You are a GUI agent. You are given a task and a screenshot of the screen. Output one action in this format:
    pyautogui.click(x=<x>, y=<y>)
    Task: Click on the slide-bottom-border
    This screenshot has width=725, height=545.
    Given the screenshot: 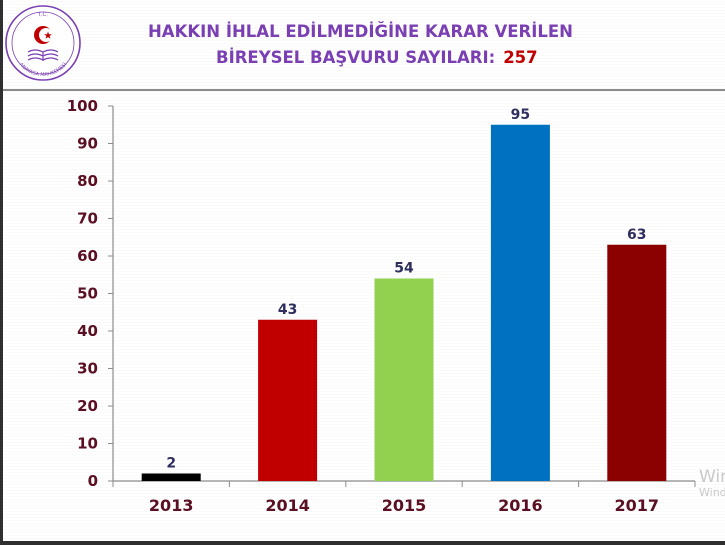 What is the action you would take?
    pyautogui.click(x=362, y=543)
    